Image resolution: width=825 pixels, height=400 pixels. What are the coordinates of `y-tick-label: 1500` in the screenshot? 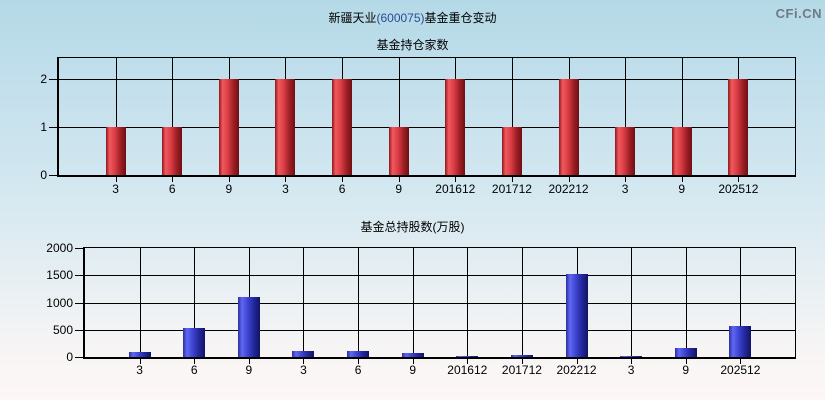 It's located at (59, 275).